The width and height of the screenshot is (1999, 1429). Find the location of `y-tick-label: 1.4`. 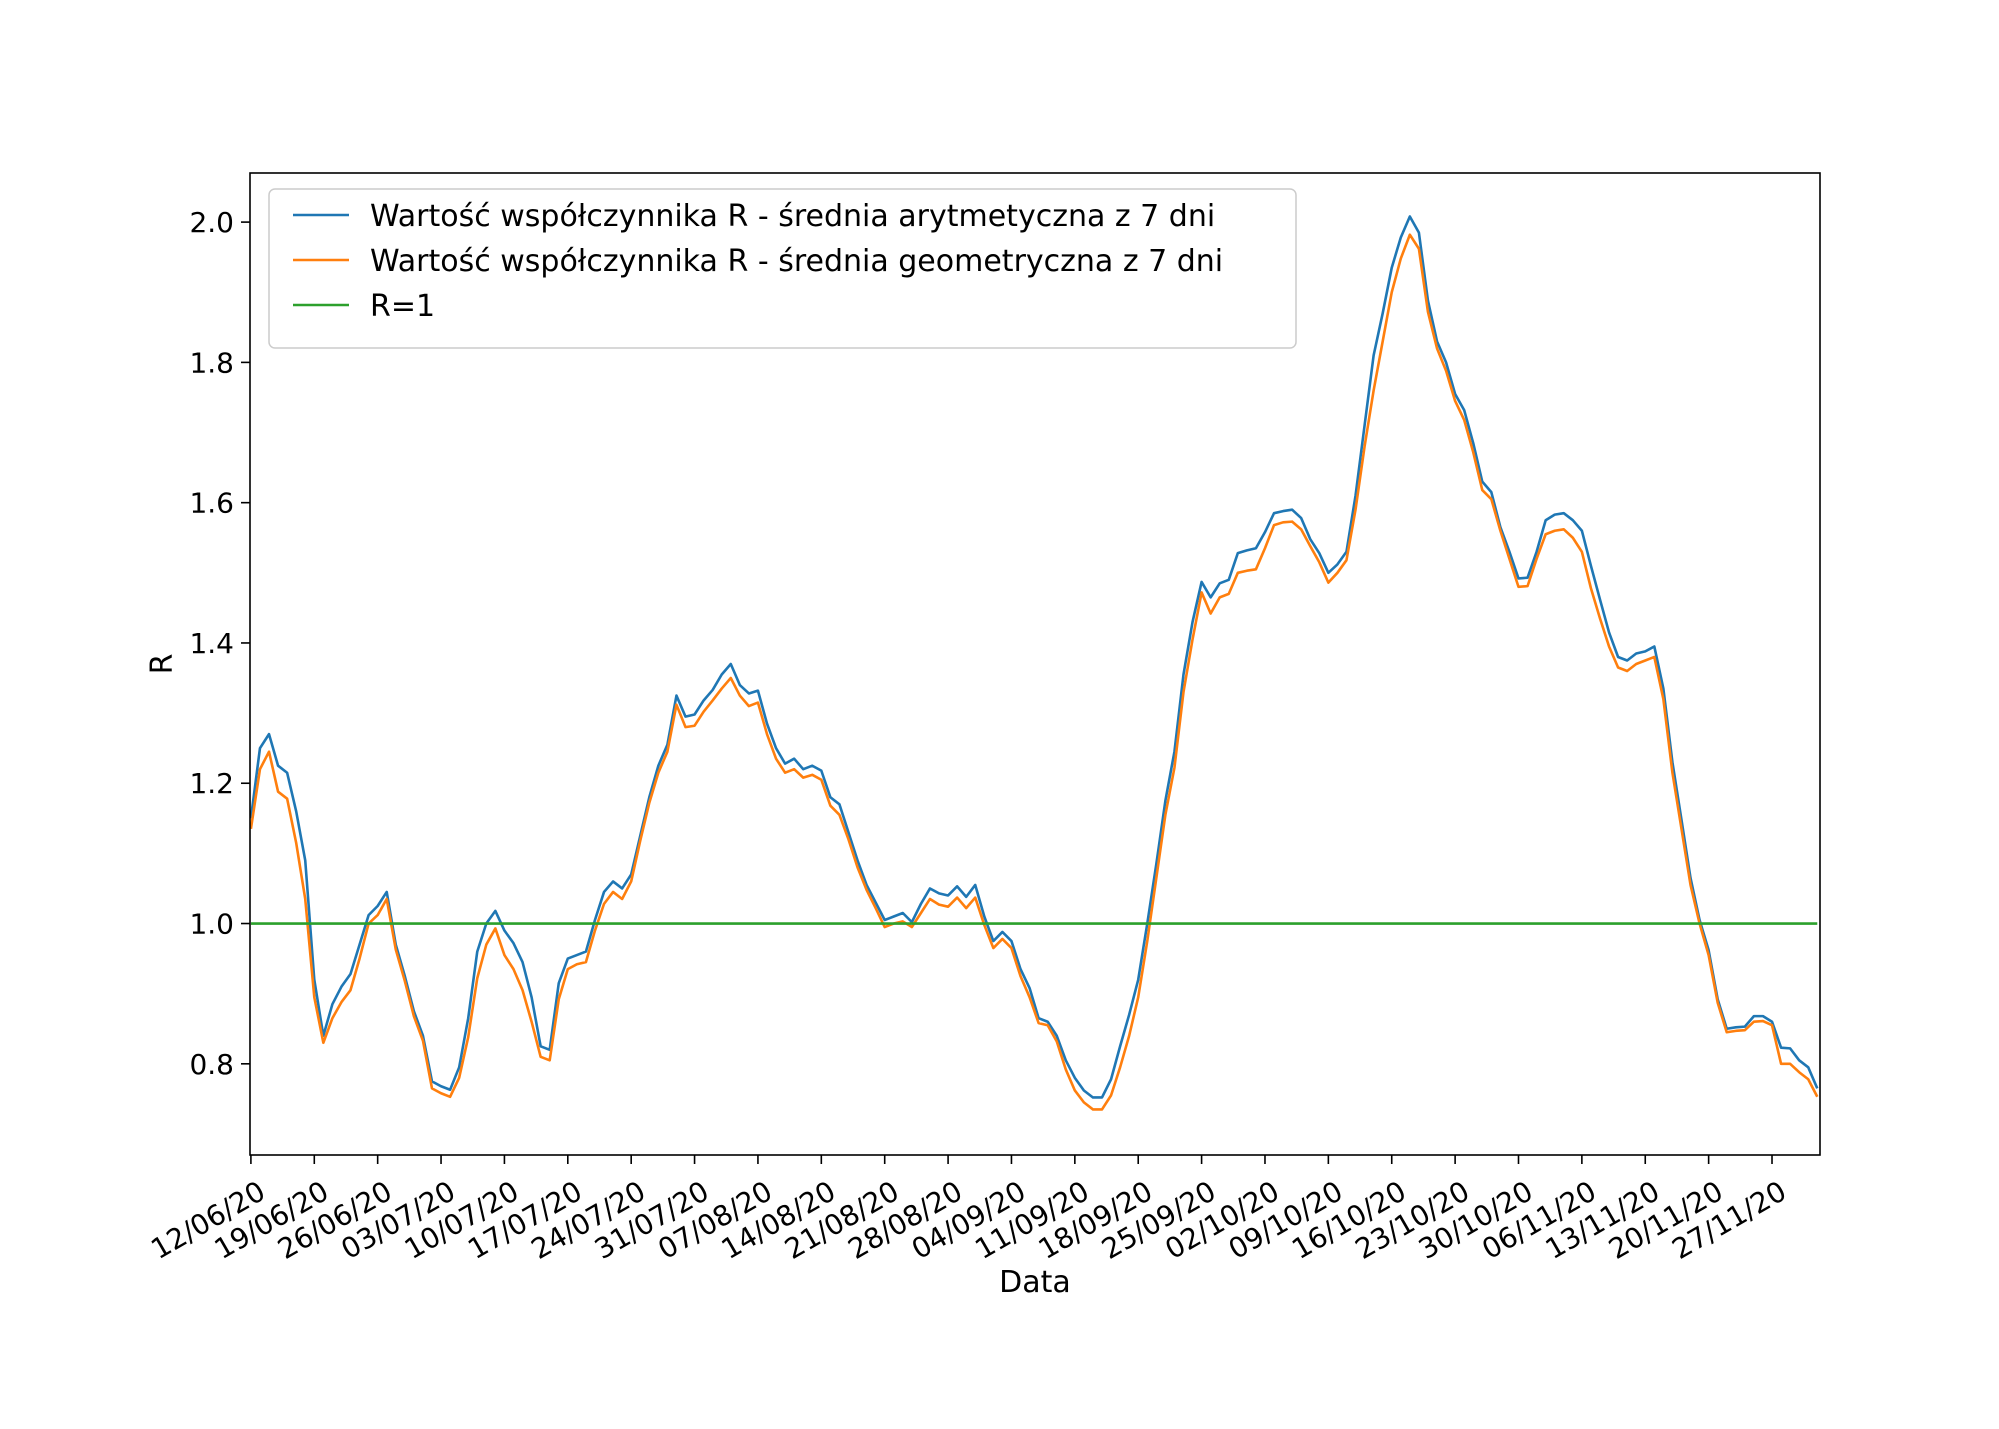

y-tick-label: 1.4 is located at coordinates (211, 643).